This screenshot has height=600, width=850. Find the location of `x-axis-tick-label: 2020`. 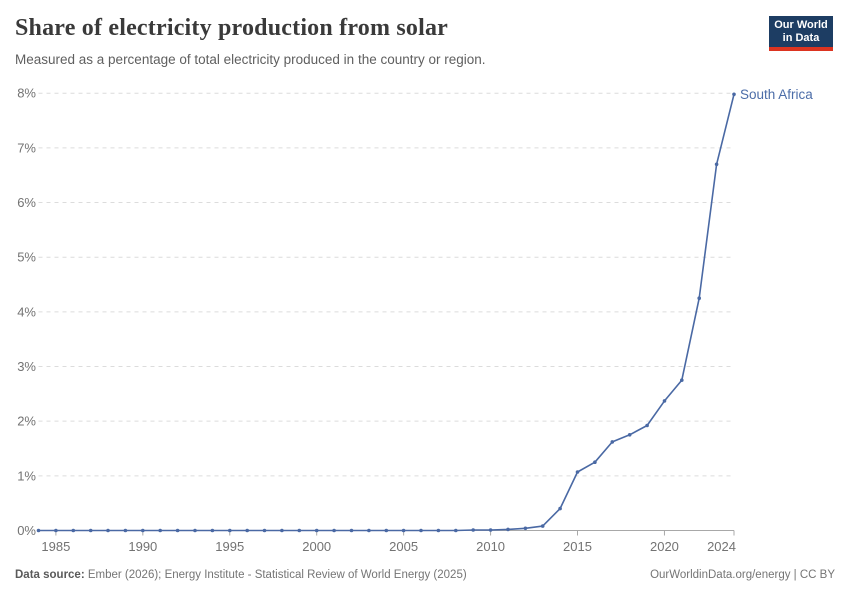

x-axis-tick-label: 2020 is located at coordinates (664, 546).